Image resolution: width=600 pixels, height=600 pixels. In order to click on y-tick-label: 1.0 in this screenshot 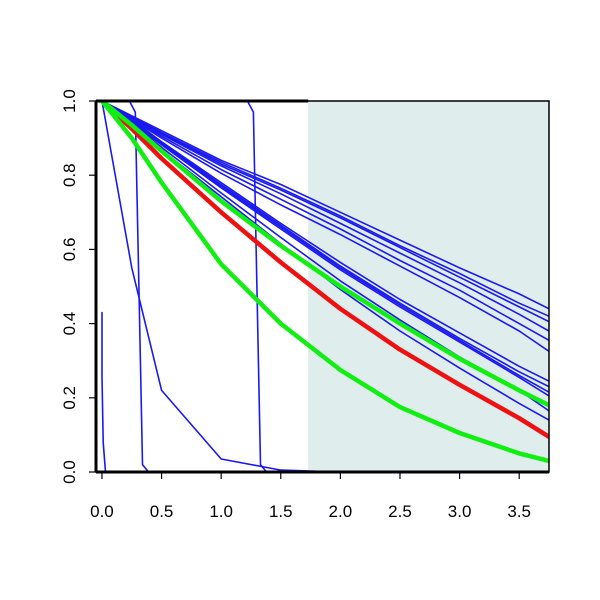, I will do `click(69, 101)`.